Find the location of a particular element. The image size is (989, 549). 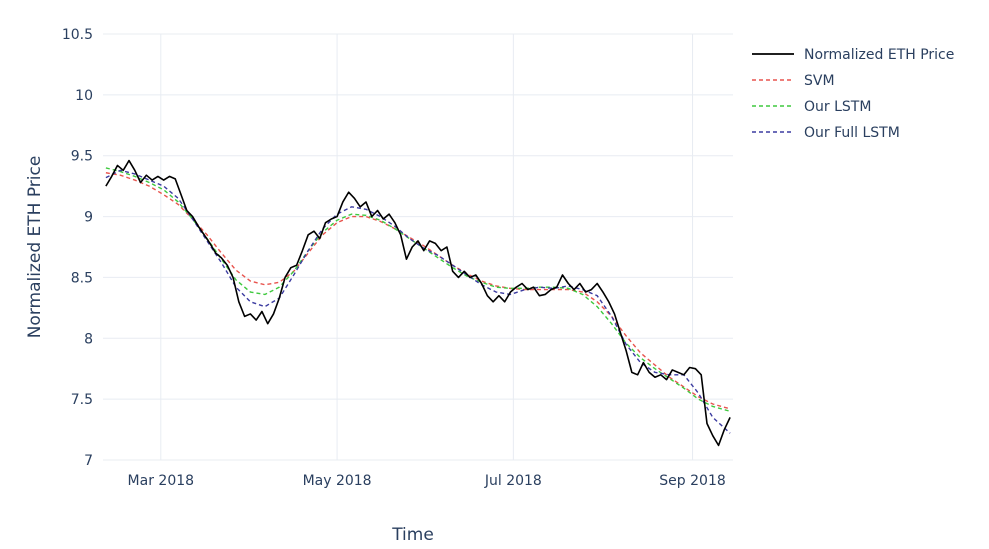

x-tick-label: Jul 2018 is located at coordinates (513, 481).